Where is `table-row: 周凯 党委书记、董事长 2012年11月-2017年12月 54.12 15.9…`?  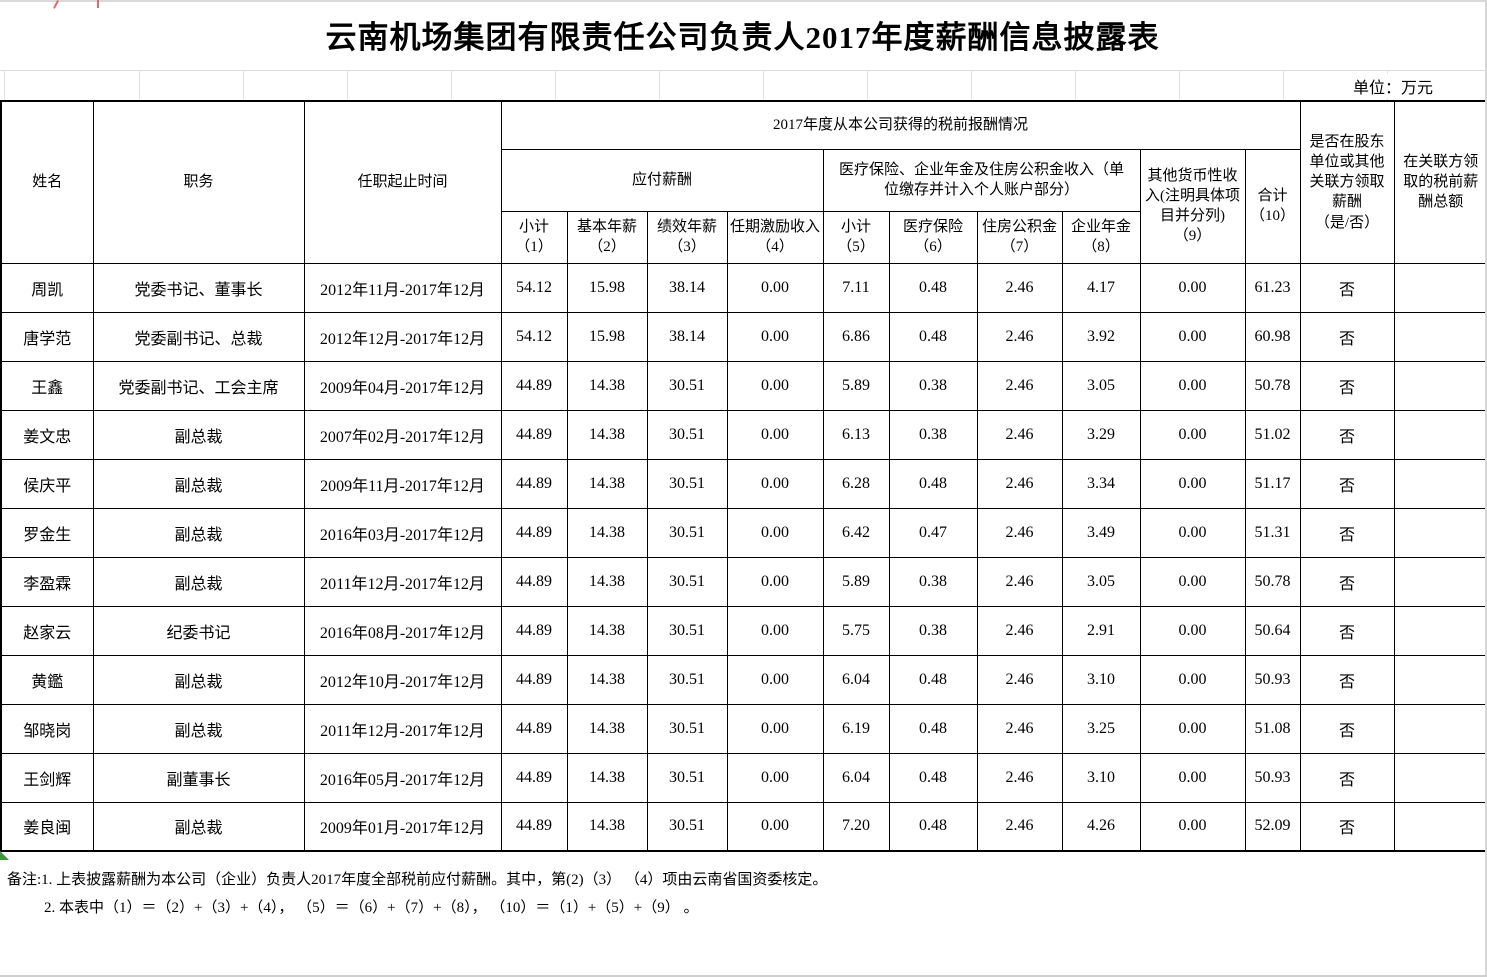
table-row: 周凯 党委书记、董事长 2012年11月-2017年12月 54.12 15.9… is located at coordinates (742, 287).